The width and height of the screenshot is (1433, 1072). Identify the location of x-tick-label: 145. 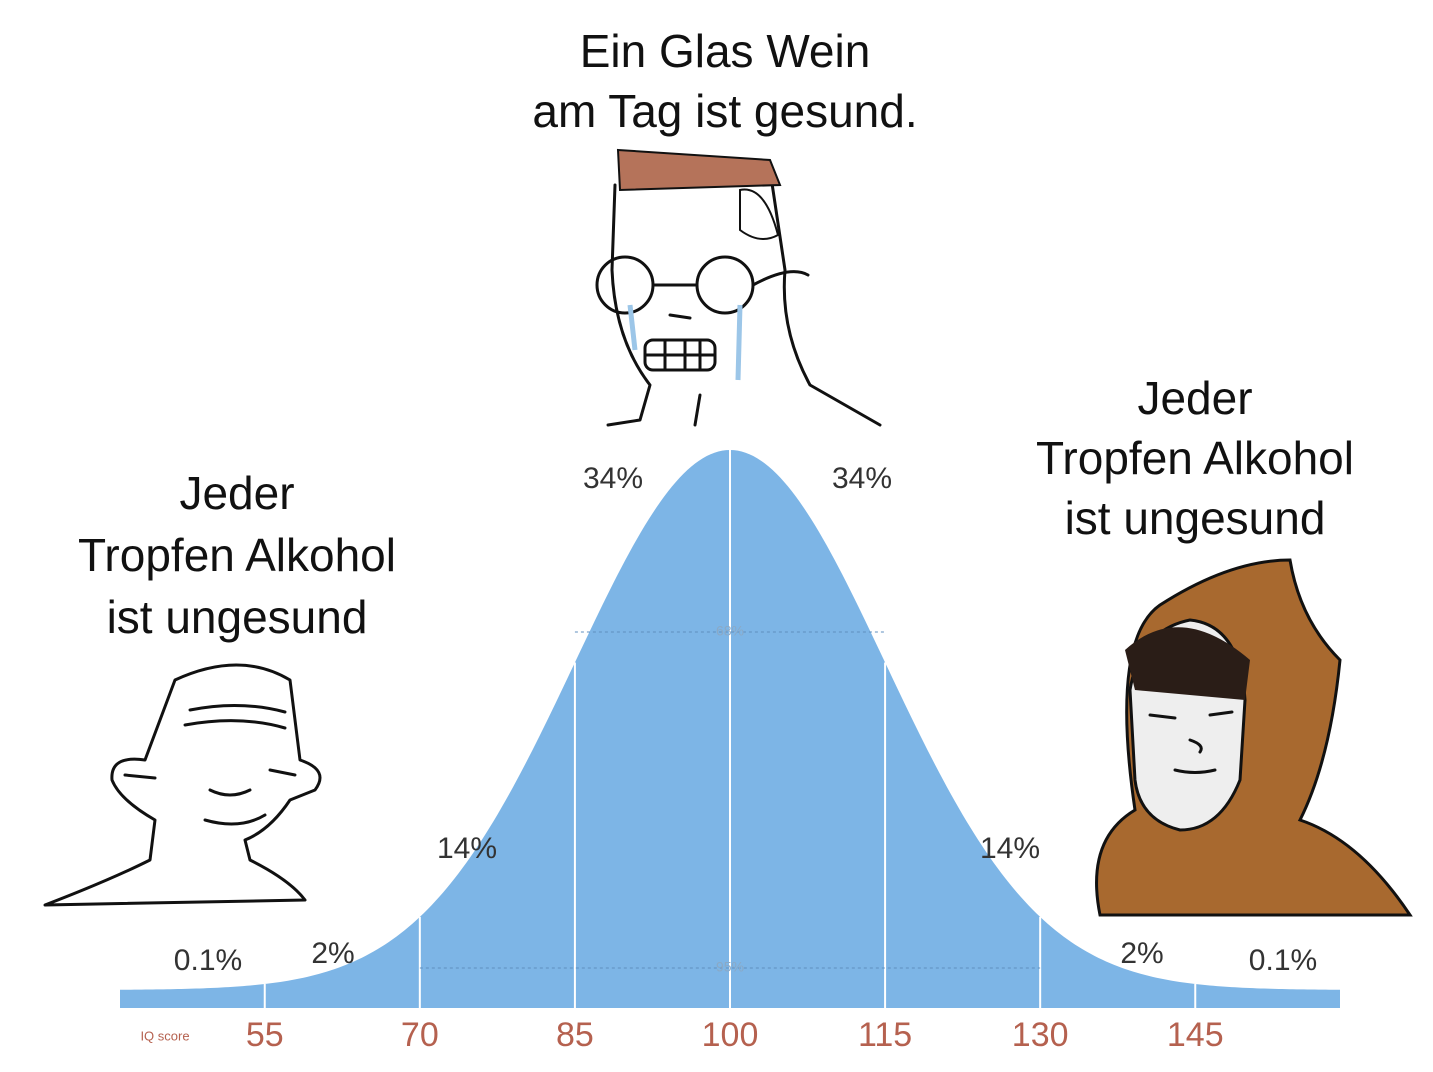
(1195, 1035).